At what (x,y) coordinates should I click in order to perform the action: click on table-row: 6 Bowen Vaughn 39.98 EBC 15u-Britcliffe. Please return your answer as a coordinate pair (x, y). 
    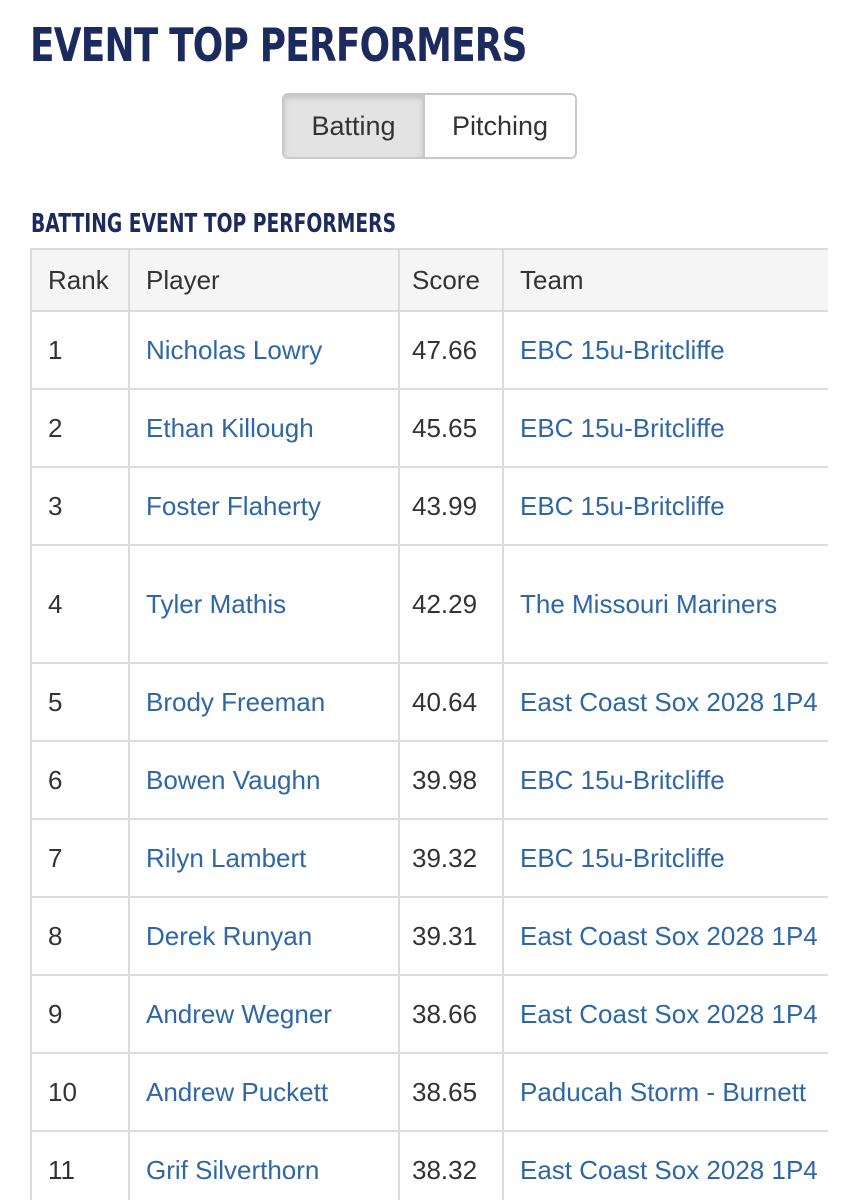
    Looking at the image, I should click on (429, 780).